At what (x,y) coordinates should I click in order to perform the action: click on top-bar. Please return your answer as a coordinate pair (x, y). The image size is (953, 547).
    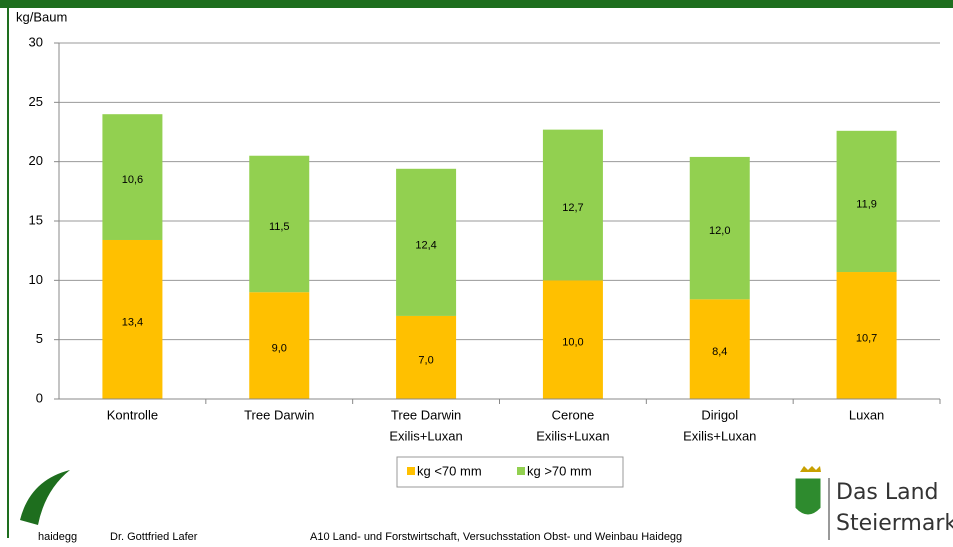
    Looking at the image, I should click on (476, 4).